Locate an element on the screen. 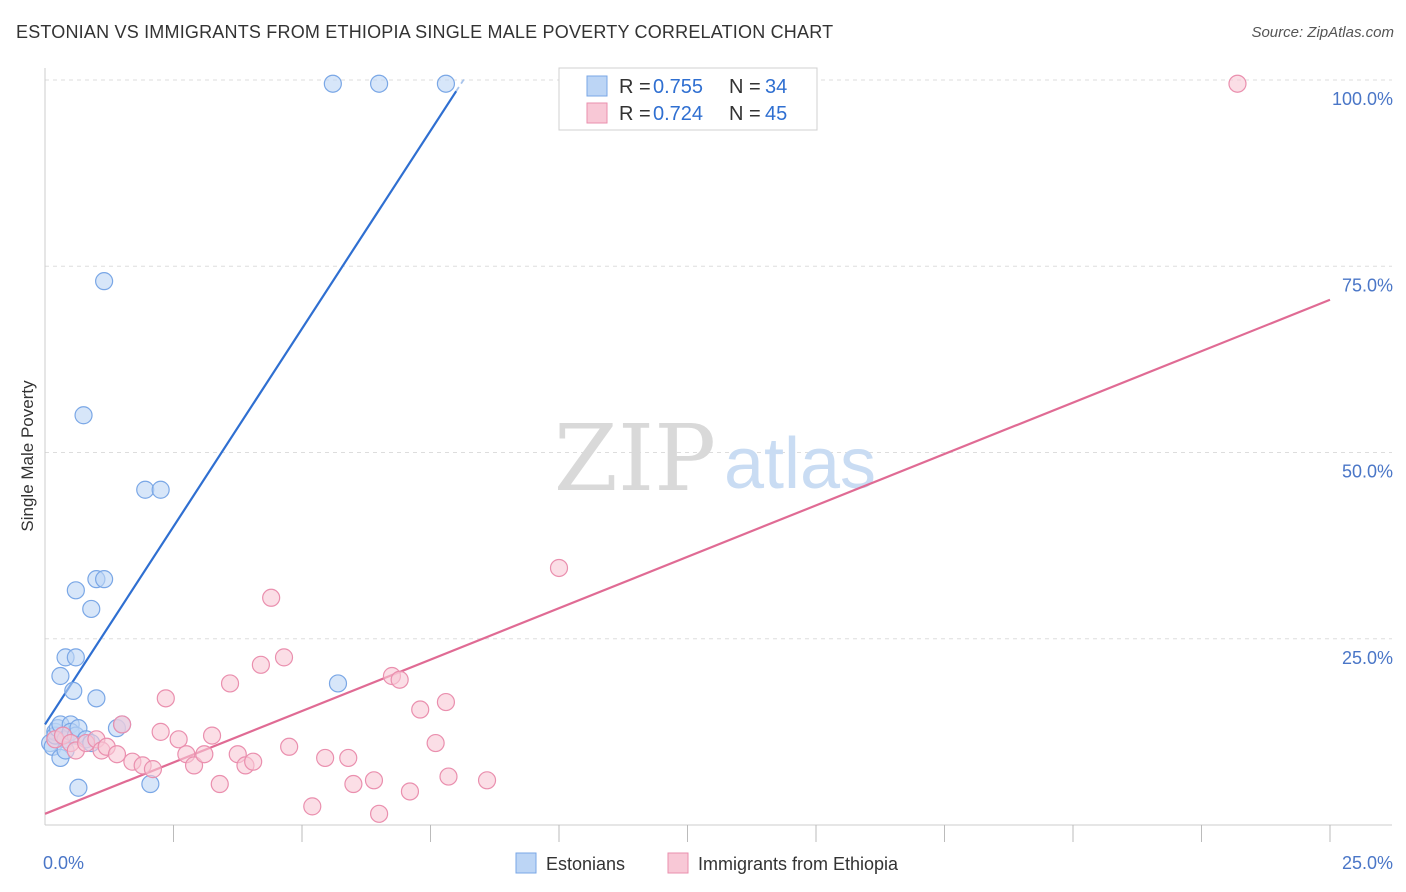 The image size is (1406, 892). legend-n-value-2: 45 is located at coordinates (776, 114).